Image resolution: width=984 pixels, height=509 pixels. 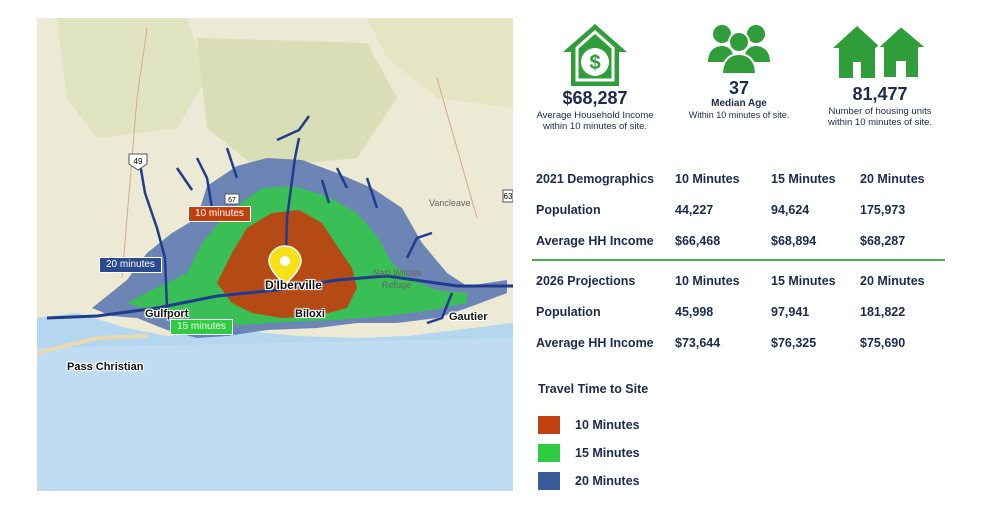 What do you see at coordinates (607, 425) in the screenshot?
I see `legend-label: 10 Minutes` at bounding box center [607, 425].